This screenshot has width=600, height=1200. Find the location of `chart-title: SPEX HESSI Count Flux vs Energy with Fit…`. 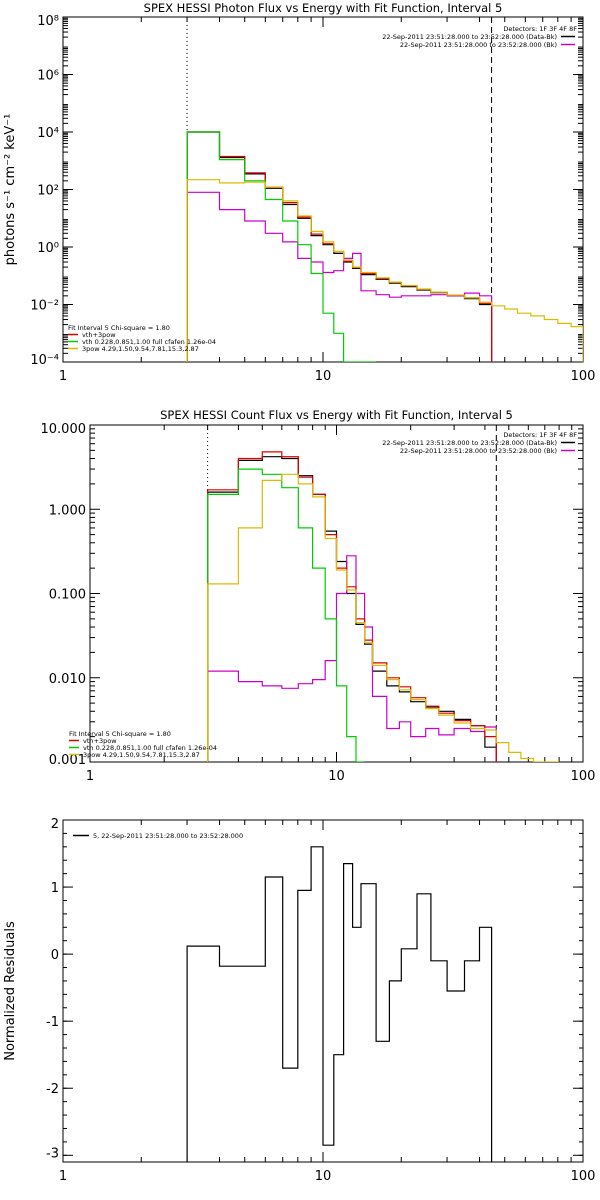

chart-title: SPEX HESSI Count Flux vs Energy with Fit… is located at coordinates (336, 415).